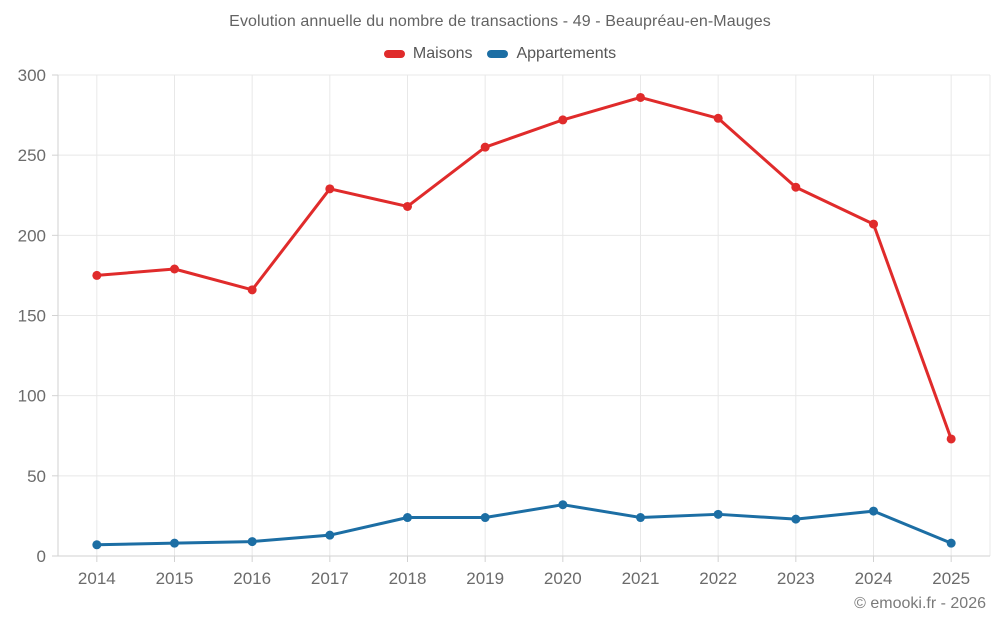 The height and width of the screenshot is (625, 1000). I want to click on data-point-maisons-2018, so click(407, 206).